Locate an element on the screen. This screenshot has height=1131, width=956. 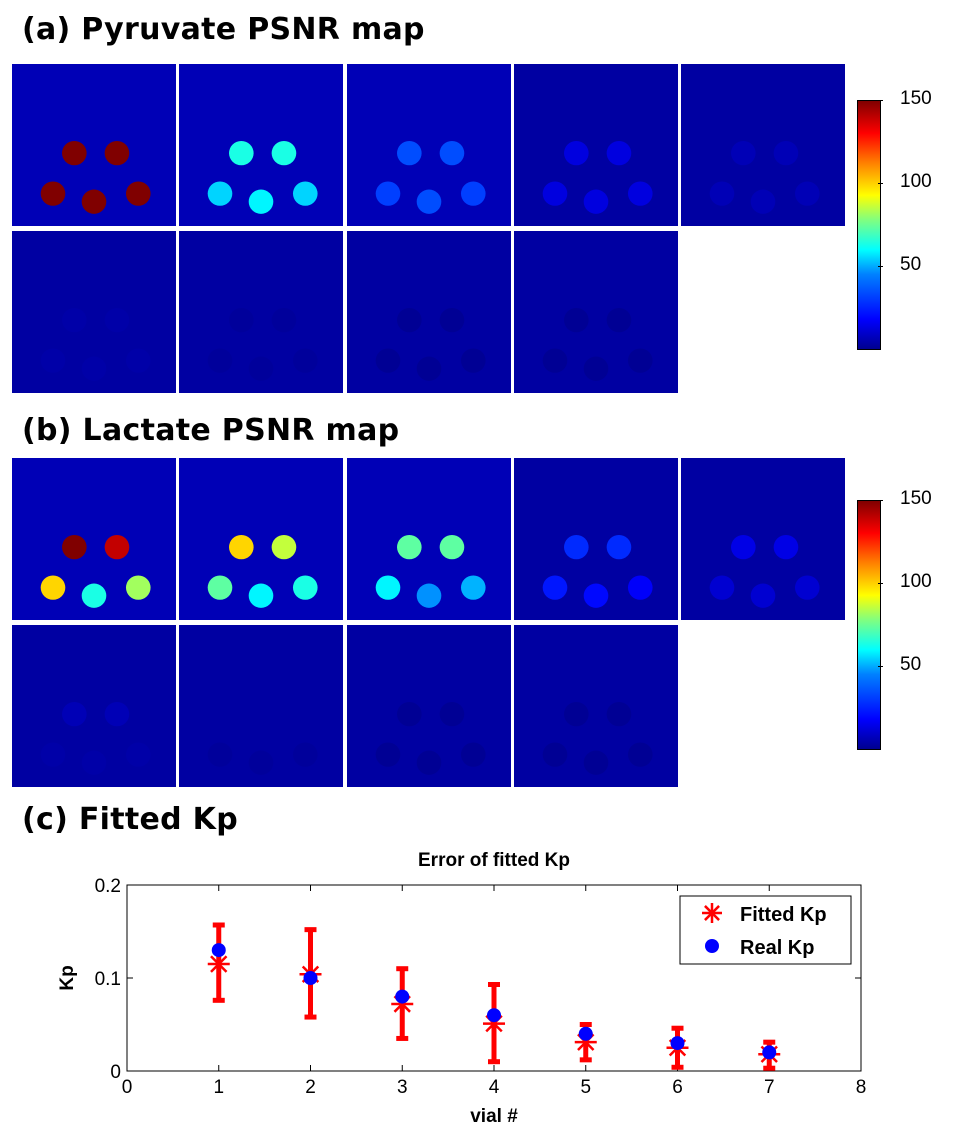
lactate-colorbar-label-150: 150 is located at coordinates (916, 498).